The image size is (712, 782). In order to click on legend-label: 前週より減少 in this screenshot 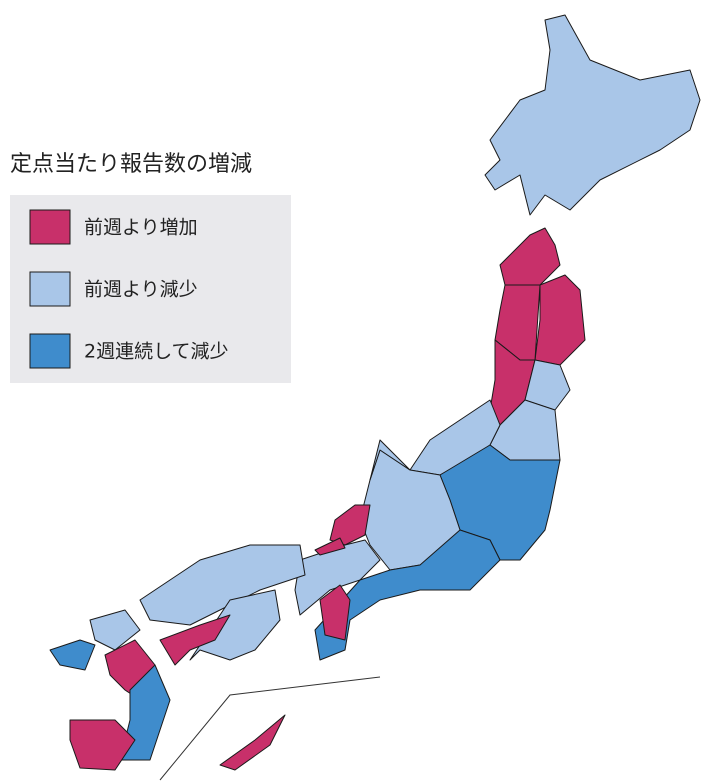, I will do `click(141, 290)`.